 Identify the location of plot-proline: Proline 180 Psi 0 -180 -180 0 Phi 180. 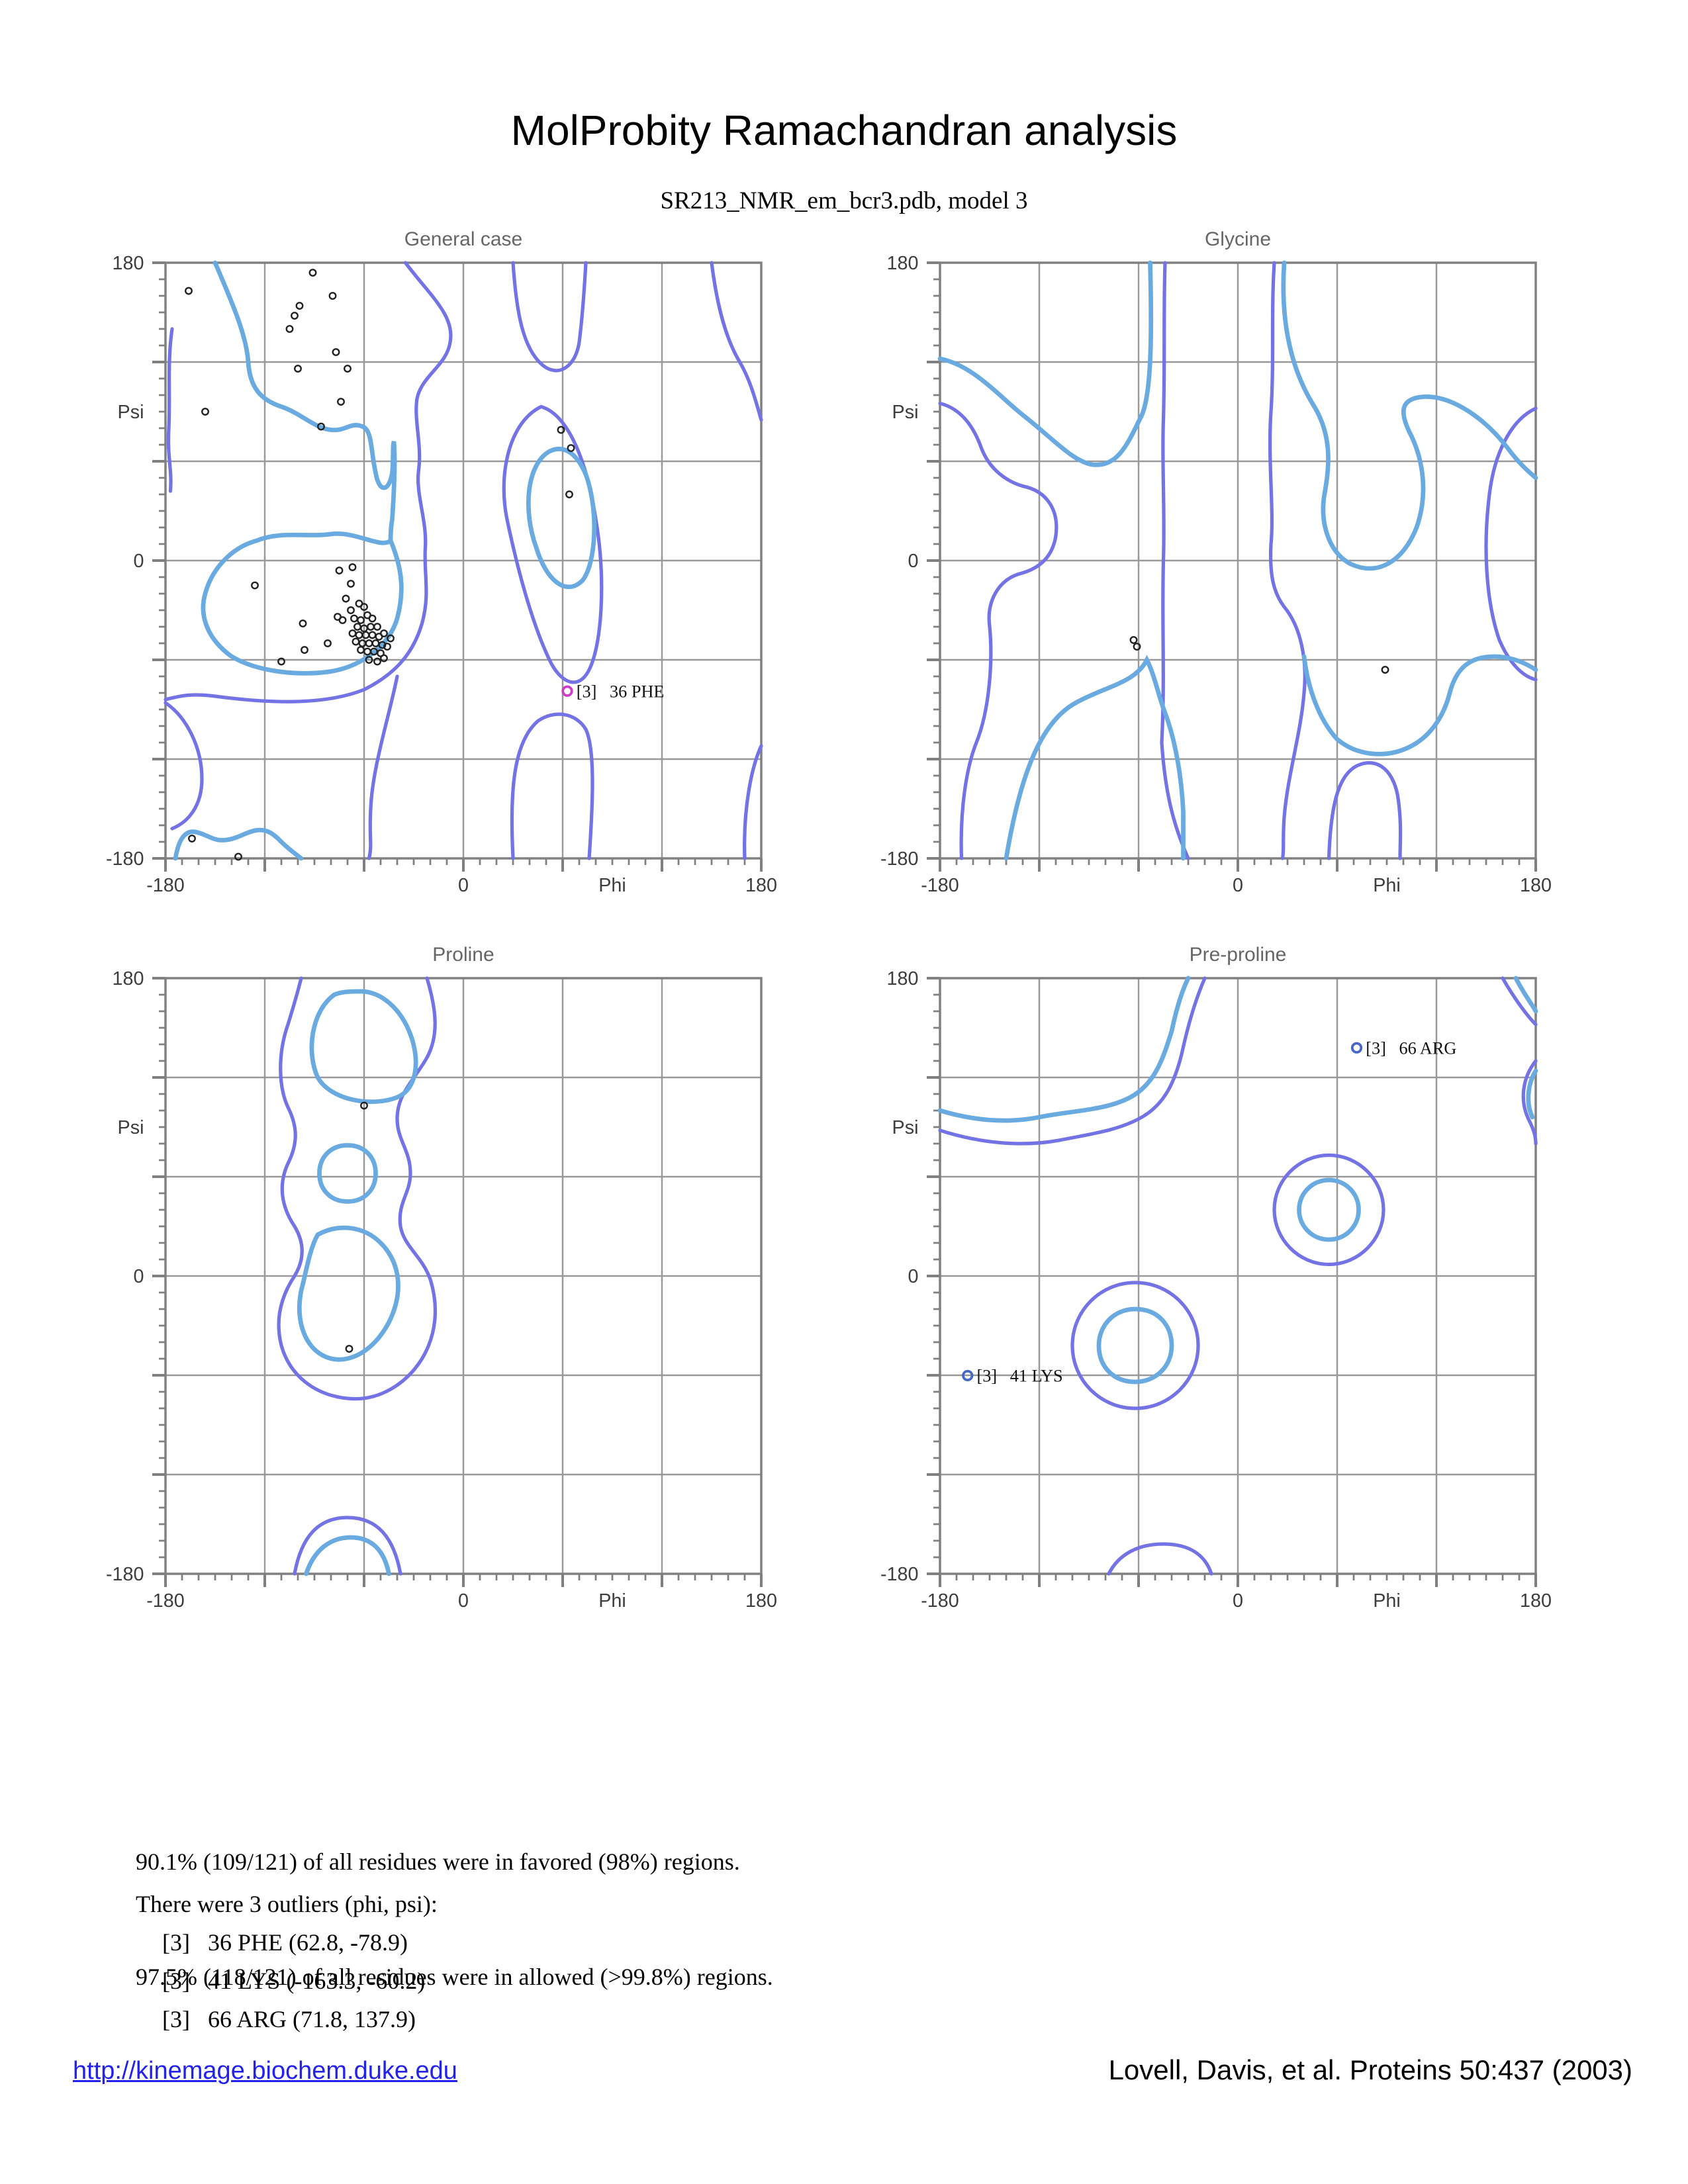
(441, 1278).